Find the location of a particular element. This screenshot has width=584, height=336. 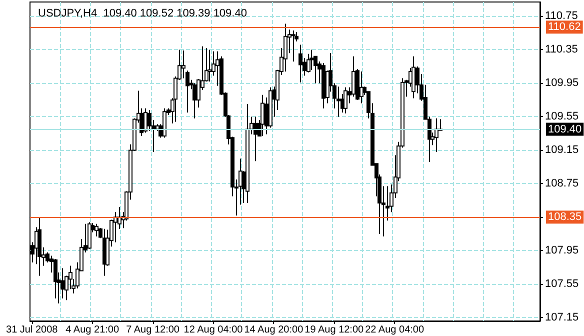

y-tick-label: 107.55 is located at coordinates (562, 284).